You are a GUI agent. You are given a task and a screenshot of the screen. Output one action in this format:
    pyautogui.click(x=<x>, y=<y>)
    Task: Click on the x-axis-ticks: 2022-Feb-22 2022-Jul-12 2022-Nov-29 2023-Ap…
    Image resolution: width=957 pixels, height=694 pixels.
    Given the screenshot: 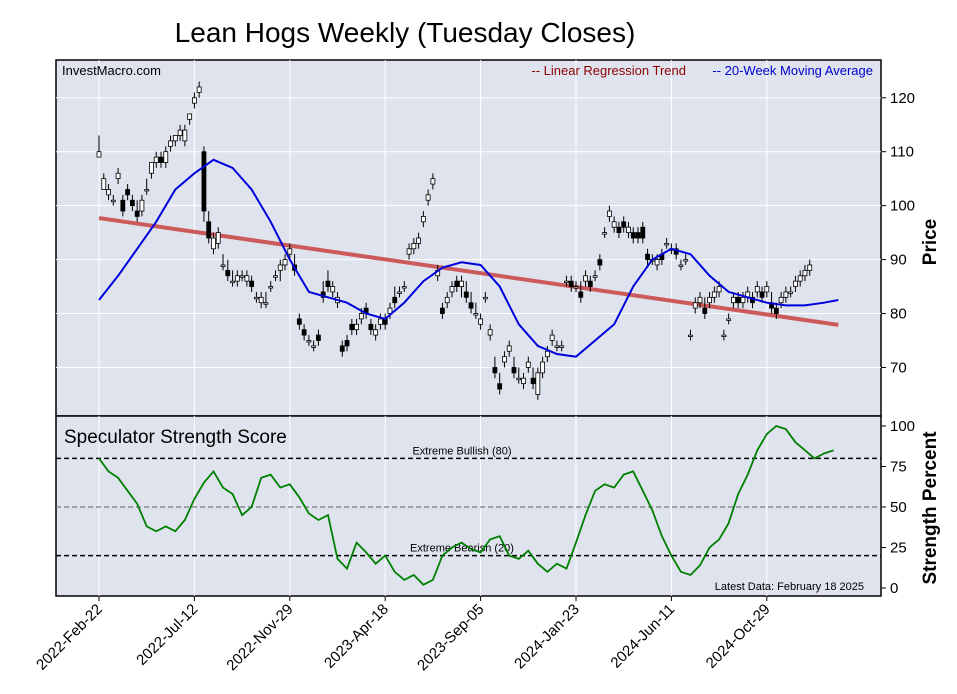 What is the action you would take?
    pyautogui.click(x=403, y=635)
    